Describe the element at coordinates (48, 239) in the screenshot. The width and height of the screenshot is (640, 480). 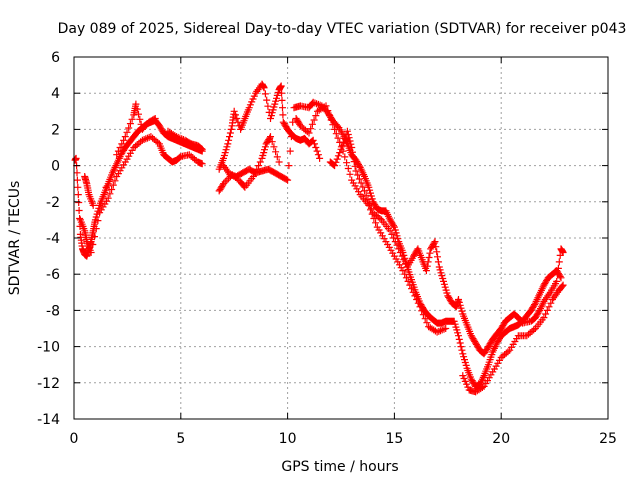
I see `y-tick-labels: 6 4 2 0 -2 -4 -6 -8 -10 -12 -14` at that location.